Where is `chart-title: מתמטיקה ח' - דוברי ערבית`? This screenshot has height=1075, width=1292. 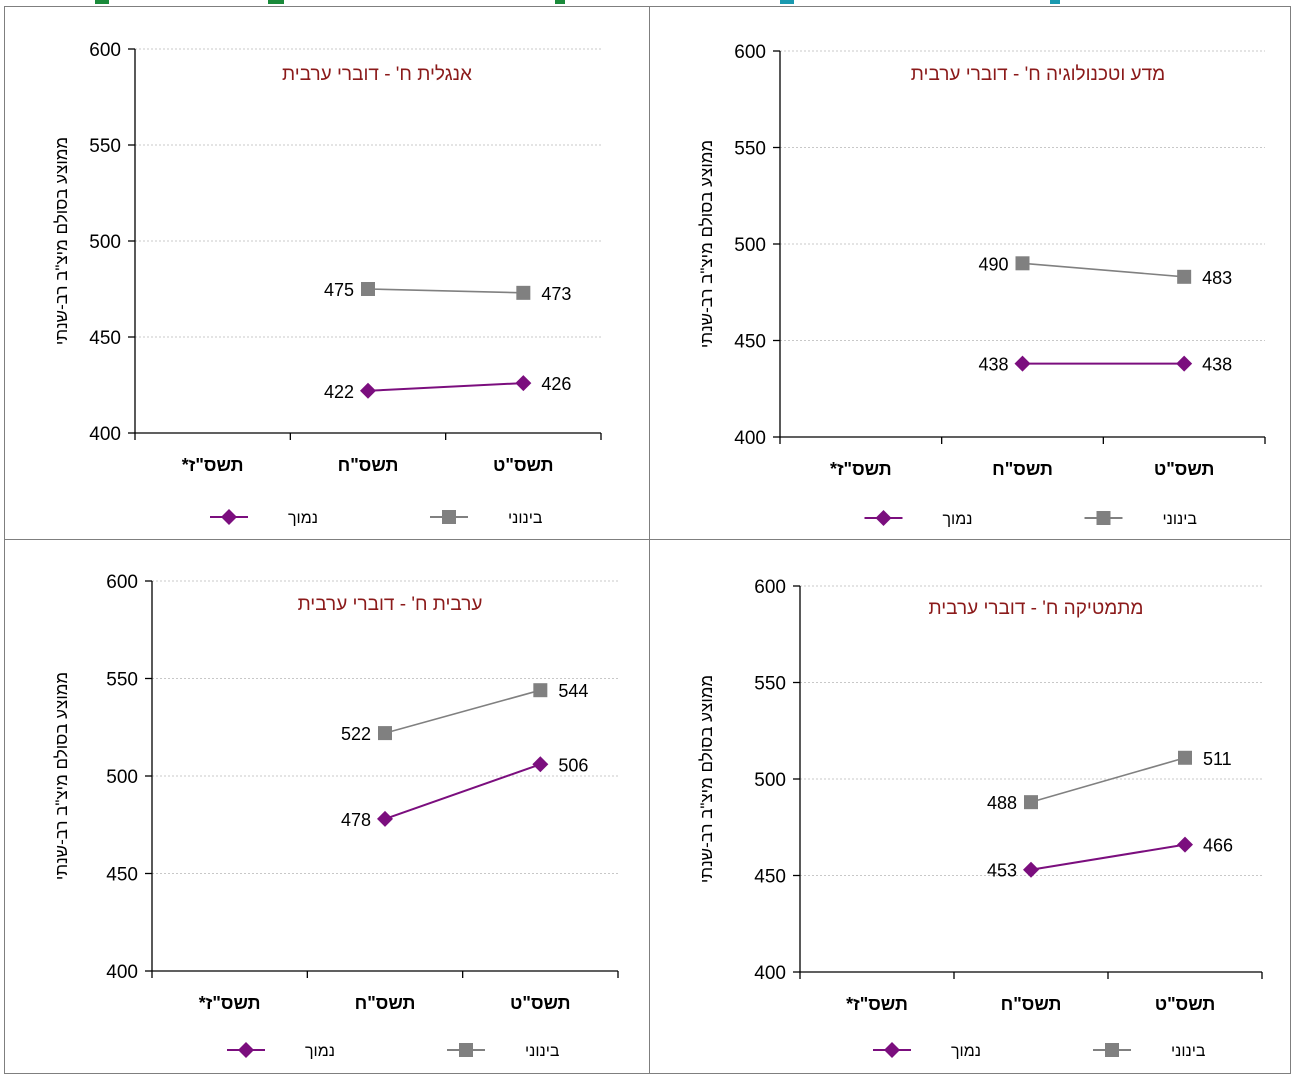
chart-title: מתמטיקה ח' - דוברי ערבית is located at coordinates (1035, 608).